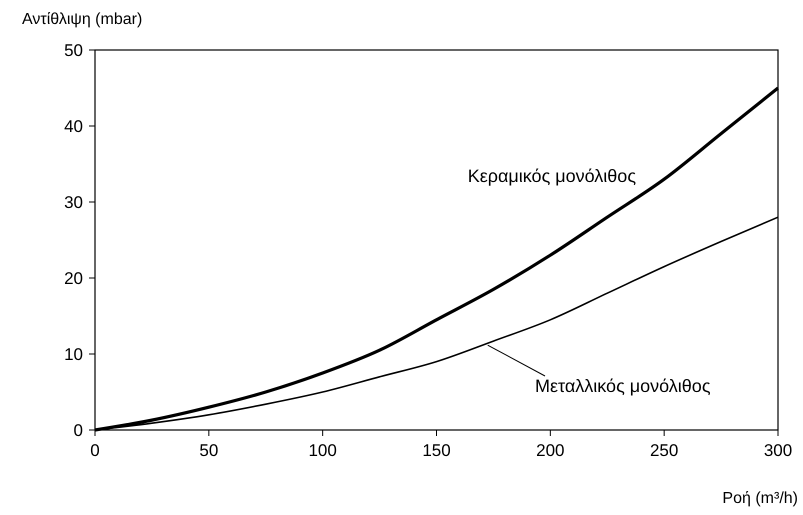 This screenshot has width=803, height=515. Describe the element at coordinates (208, 450) in the screenshot. I see `x-tick-label: 50` at that location.